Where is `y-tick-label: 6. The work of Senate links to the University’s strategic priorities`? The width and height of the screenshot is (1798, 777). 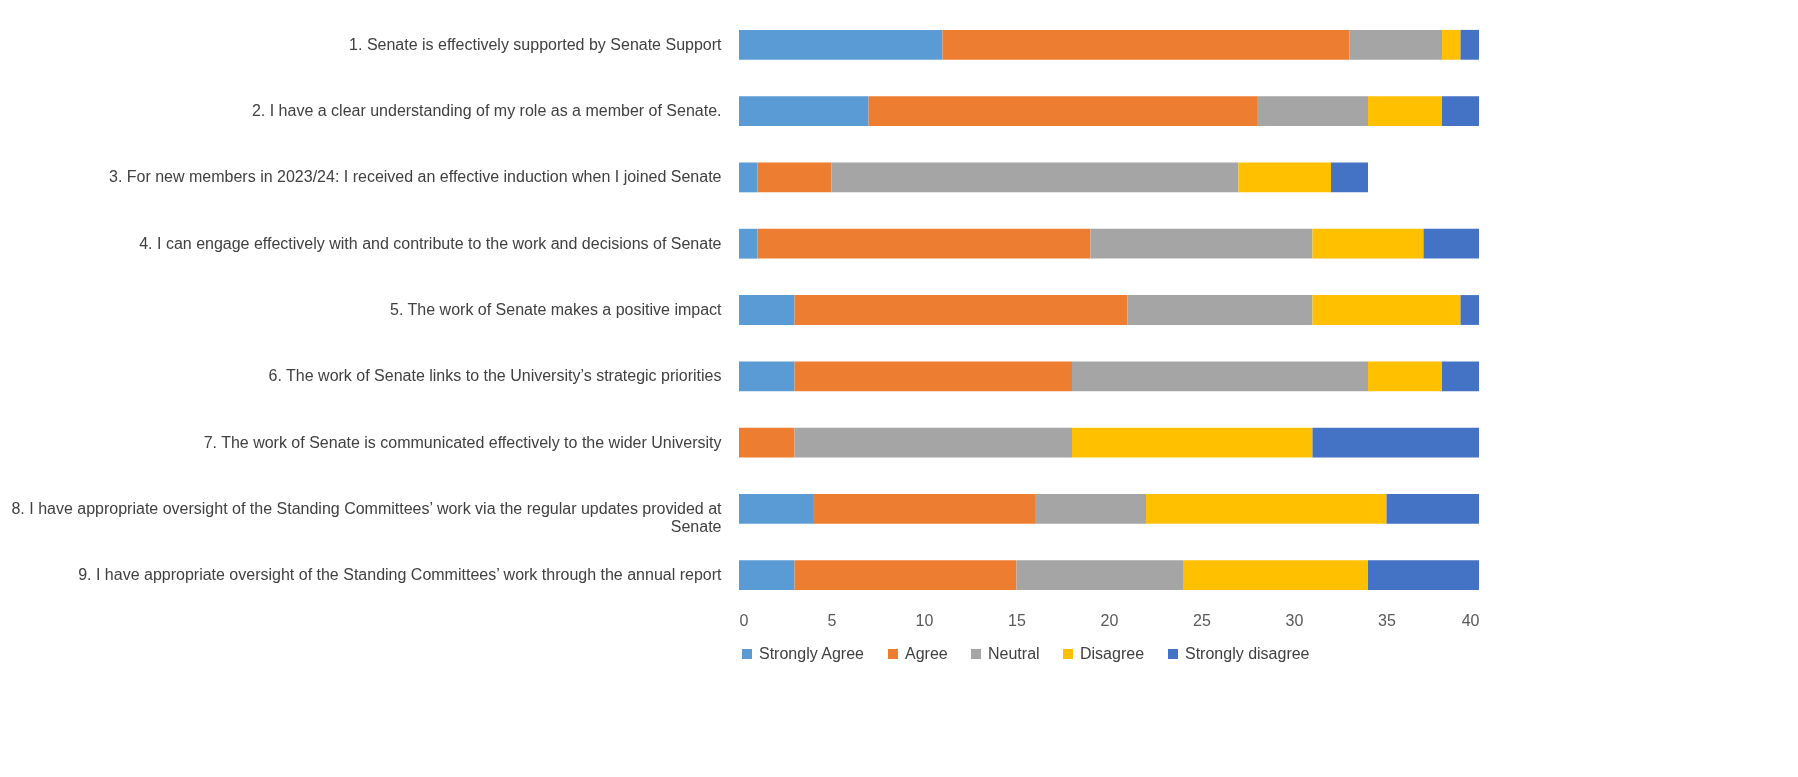
y-tick-label: 6. The work of Senate links to the University’s strategic priorities is located at coordinates (495, 376).